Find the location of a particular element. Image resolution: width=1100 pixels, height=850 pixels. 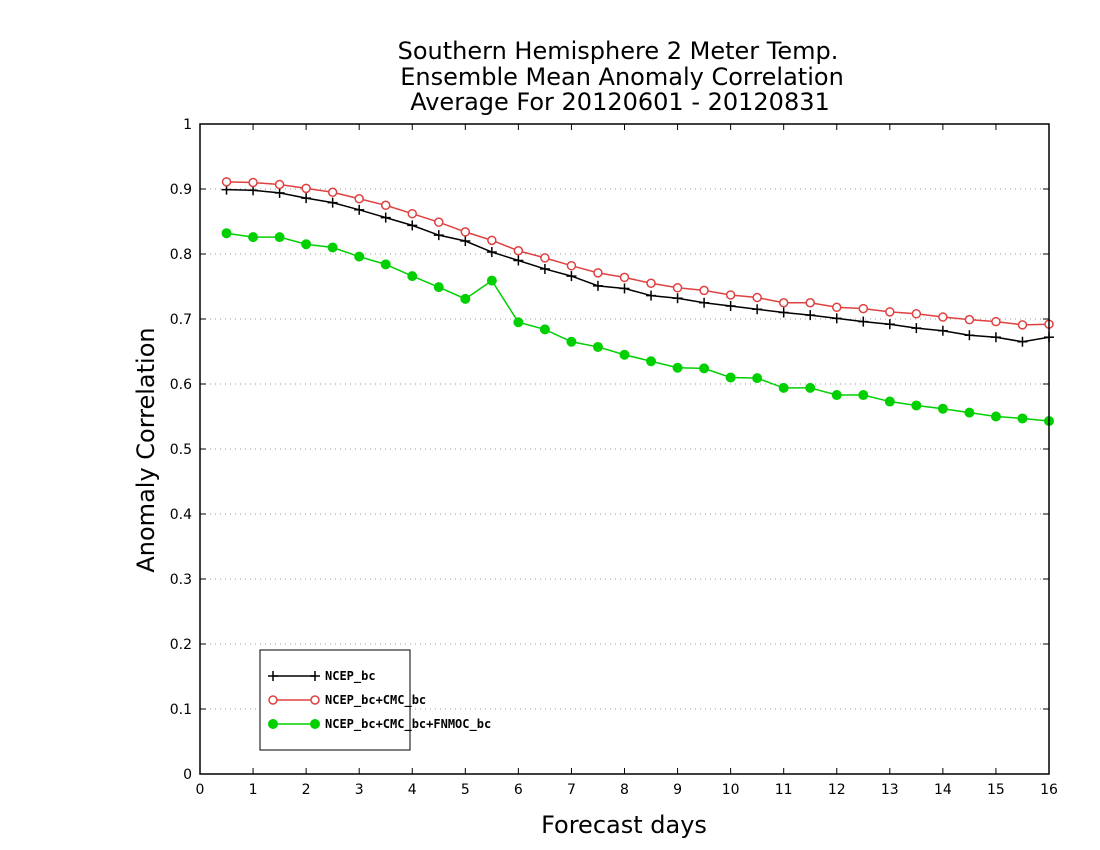

y-tick-label-3: 0.3 is located at coordinates (181, 580).